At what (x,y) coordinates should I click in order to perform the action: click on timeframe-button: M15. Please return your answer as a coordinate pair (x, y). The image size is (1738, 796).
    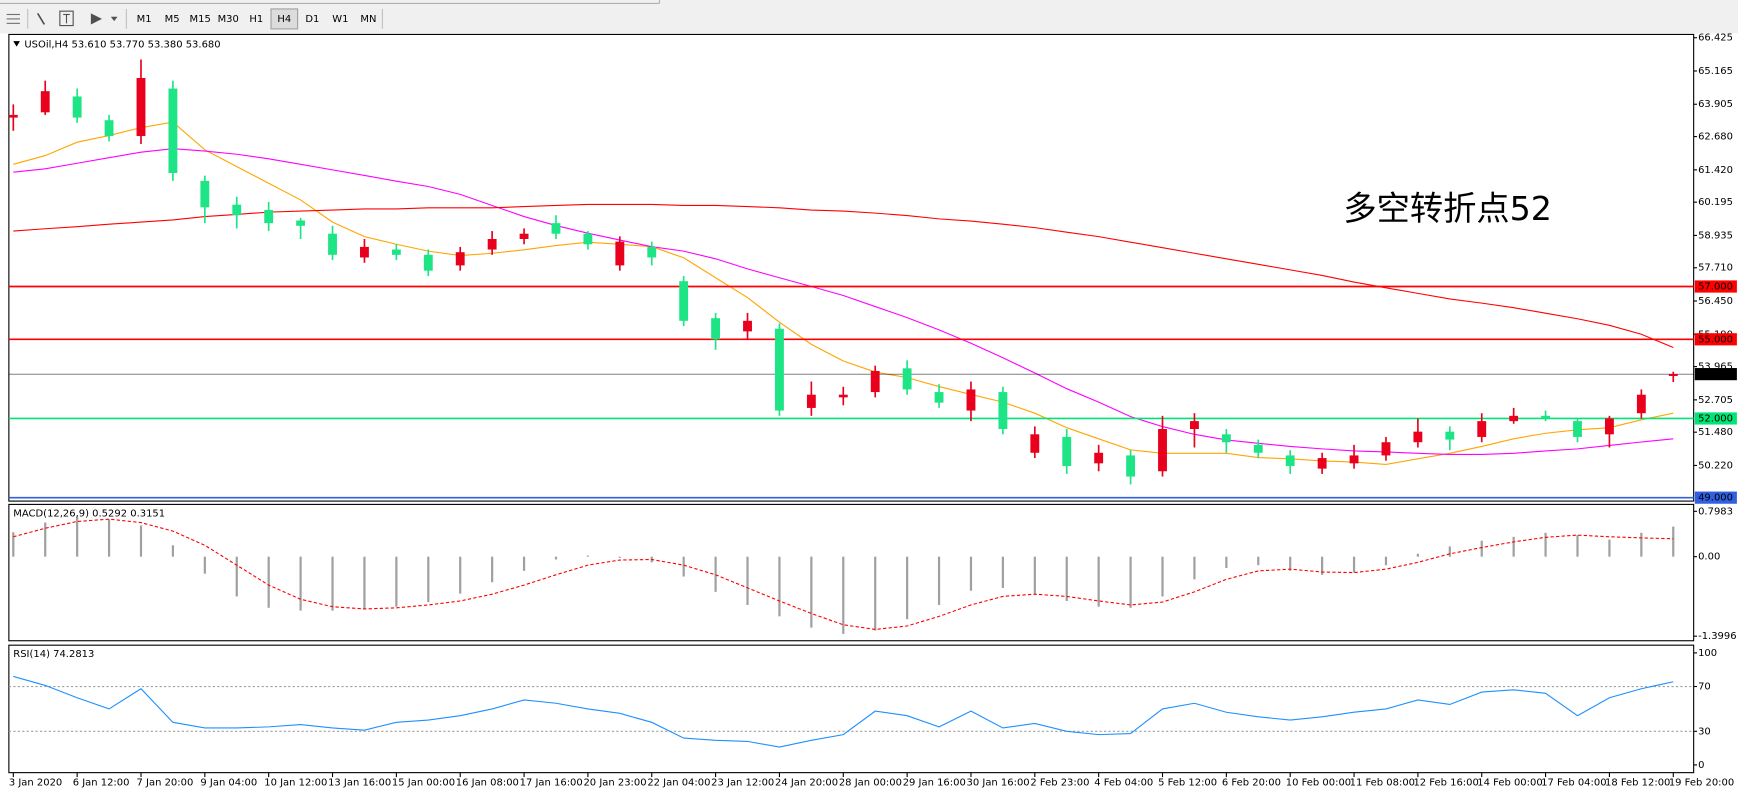
    Looking at the image, I should click on (200, 19).